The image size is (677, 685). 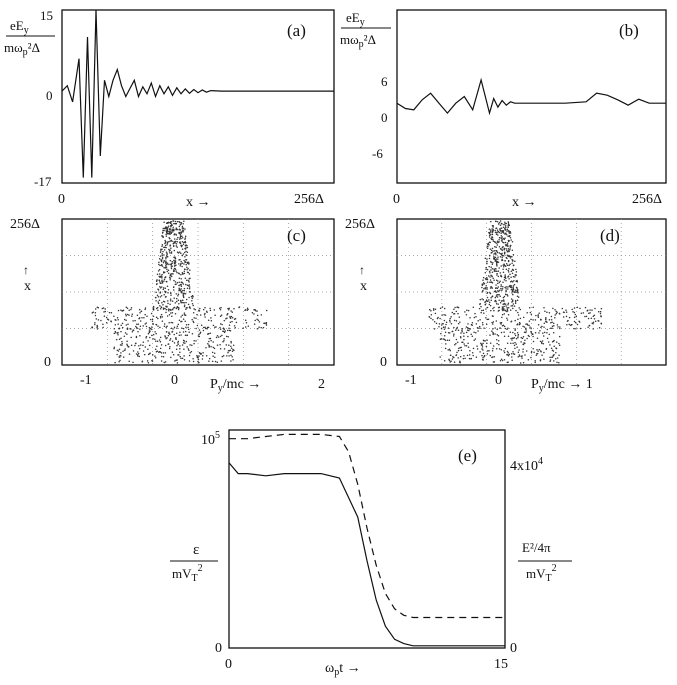 I want to click on panel-c-ybottom: 0, so click(x=47, y=362).